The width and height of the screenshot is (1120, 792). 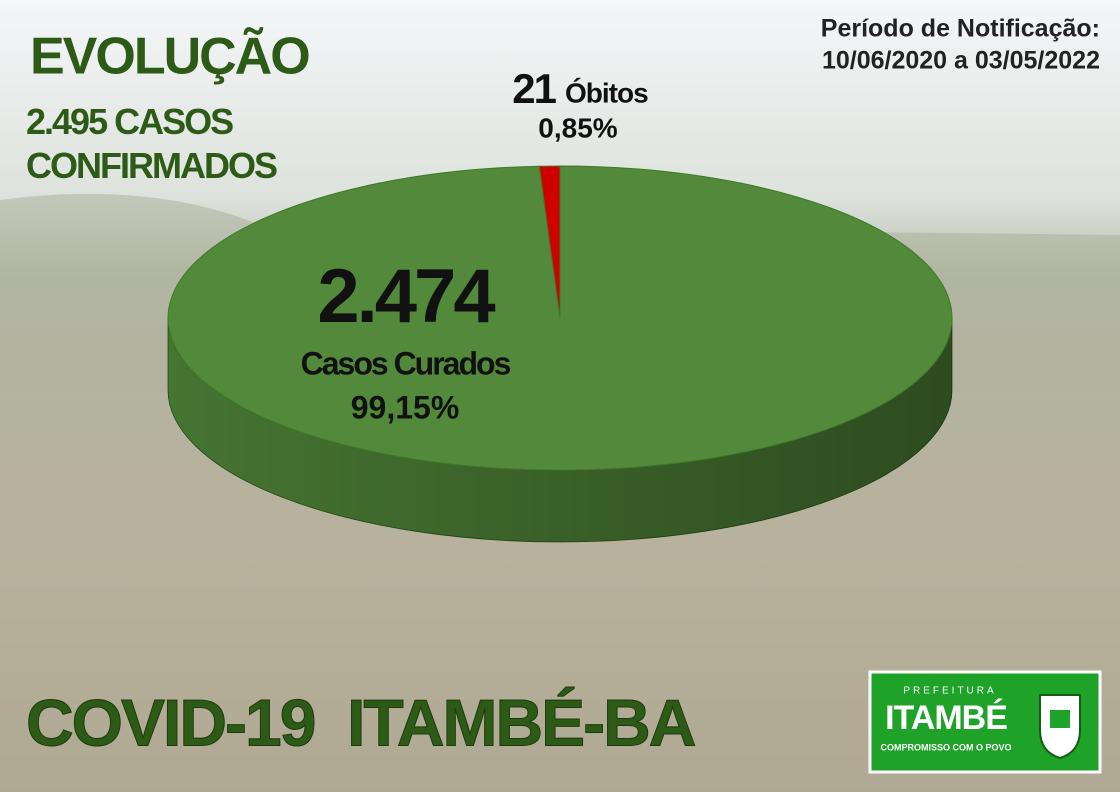 What do you see at coordinates (606, 92) in the screenshot?
I see `category-label: Óbitos` at bounding box center [606, 92].